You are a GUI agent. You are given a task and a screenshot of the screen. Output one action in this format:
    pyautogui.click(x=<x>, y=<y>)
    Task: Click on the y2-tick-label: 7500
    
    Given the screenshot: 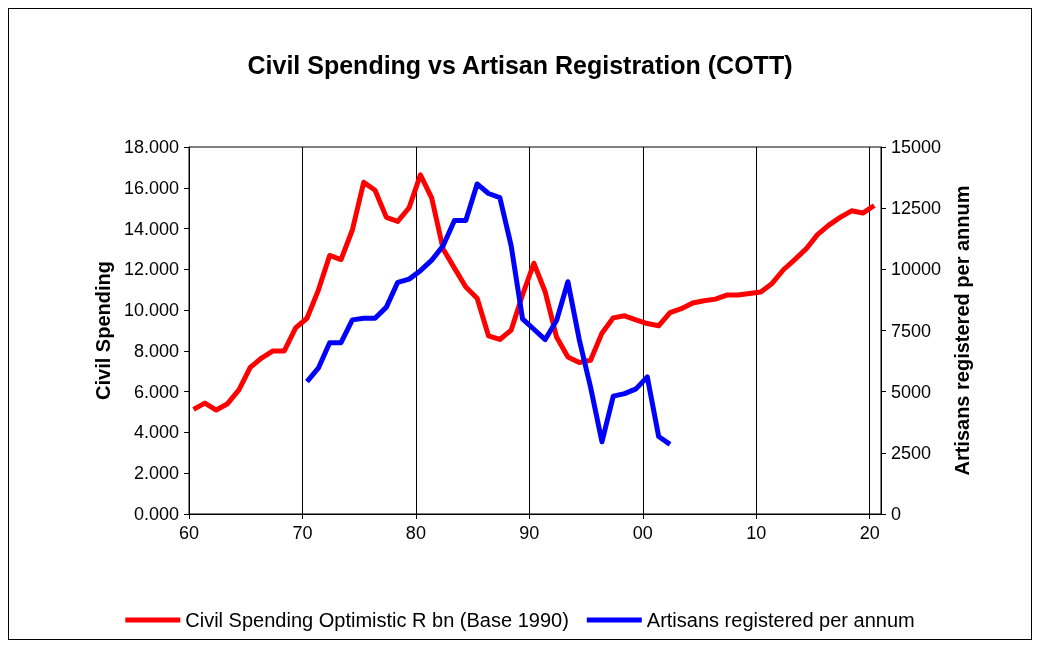 What is the action you would take?
    pyautogui.click(x=911, y=330)
    